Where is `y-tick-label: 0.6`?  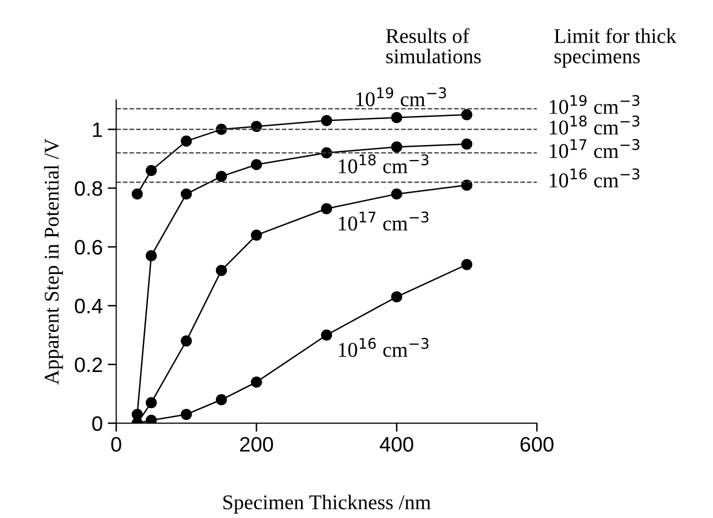 y-tick-label: 0.6 is located at coordinates (88, 247).